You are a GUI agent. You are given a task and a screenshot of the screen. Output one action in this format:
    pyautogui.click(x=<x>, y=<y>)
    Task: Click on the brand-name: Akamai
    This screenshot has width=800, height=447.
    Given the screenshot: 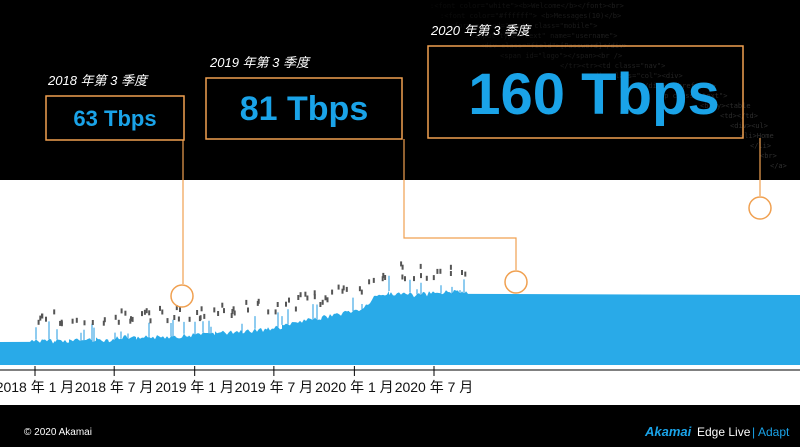 What is the action you would take?
    pyautogui.click(x=668, y=431)
    